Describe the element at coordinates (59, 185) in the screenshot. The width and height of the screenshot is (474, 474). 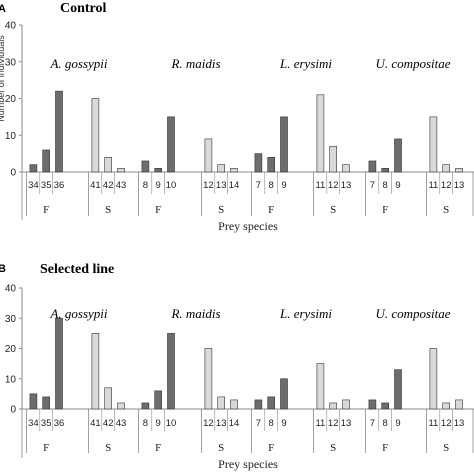
I see `category-label: 36` at that location.